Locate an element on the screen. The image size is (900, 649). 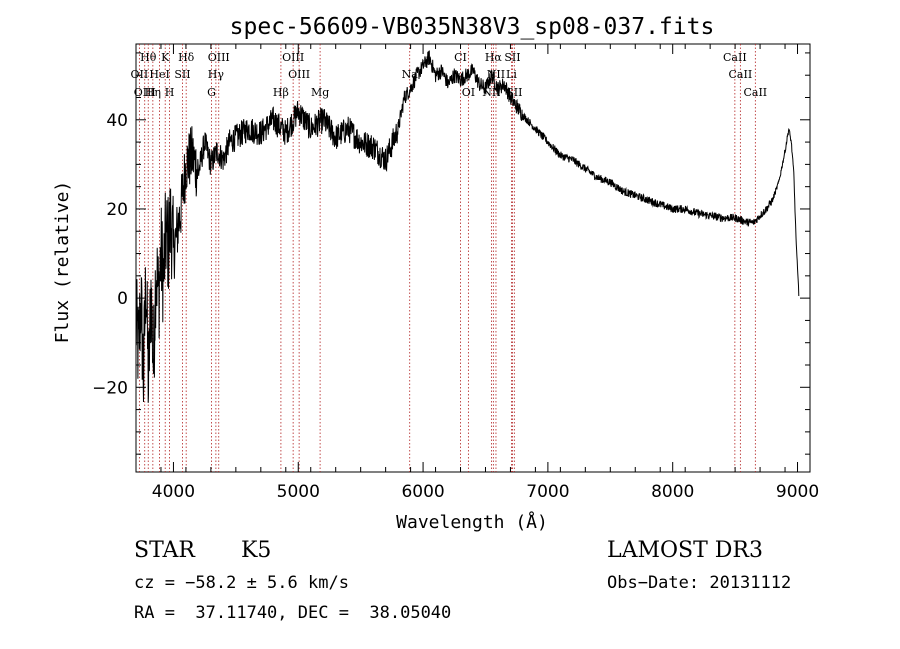
line-label: CI is located at coordinates (460, 57).